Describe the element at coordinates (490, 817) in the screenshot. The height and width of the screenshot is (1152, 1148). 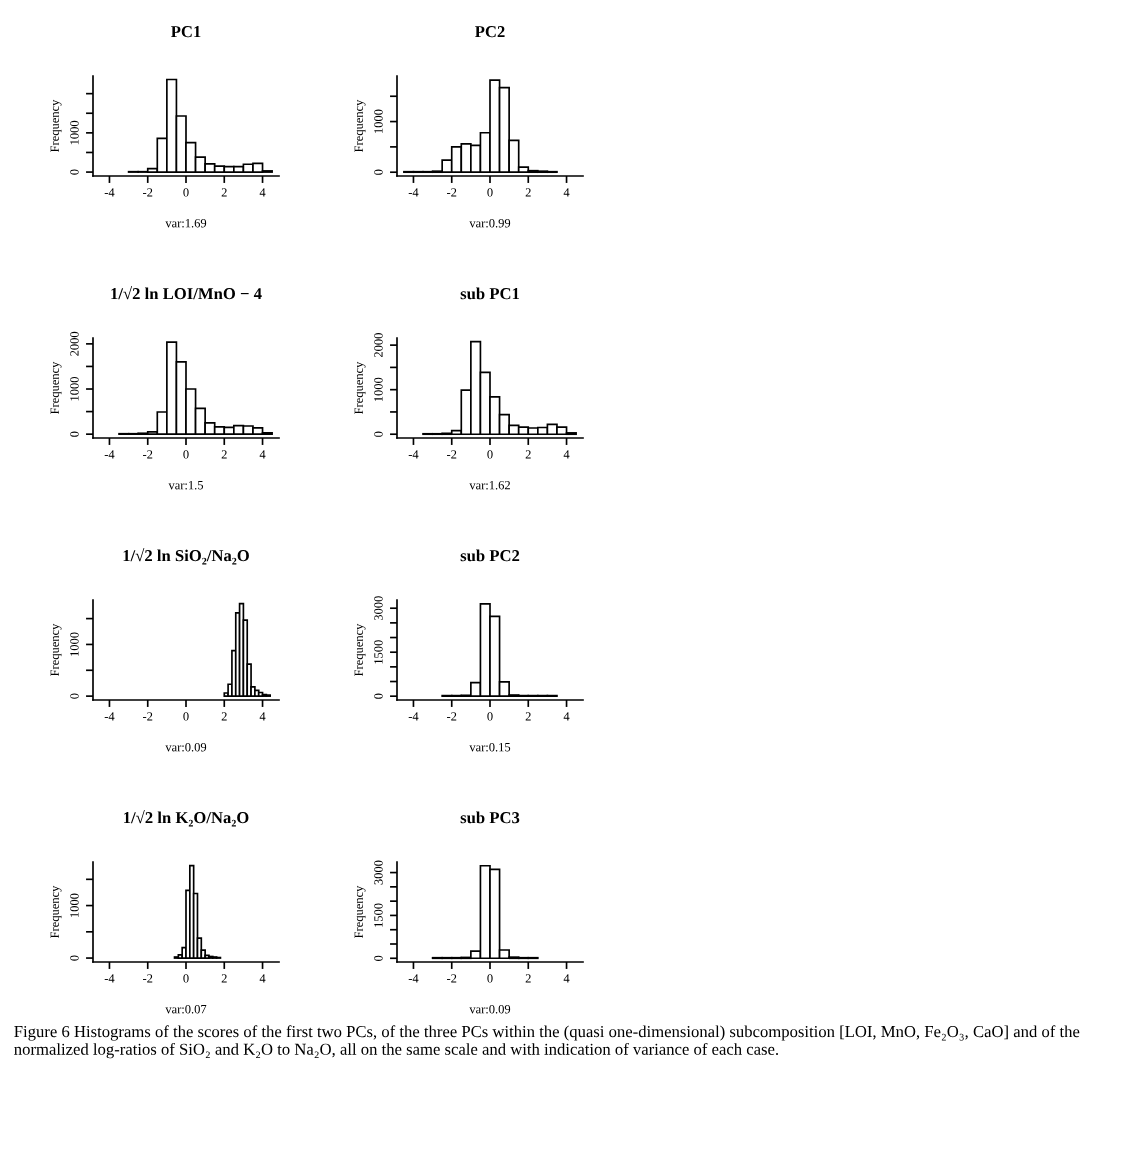
I see `chart-title: sub PC3` at that location.